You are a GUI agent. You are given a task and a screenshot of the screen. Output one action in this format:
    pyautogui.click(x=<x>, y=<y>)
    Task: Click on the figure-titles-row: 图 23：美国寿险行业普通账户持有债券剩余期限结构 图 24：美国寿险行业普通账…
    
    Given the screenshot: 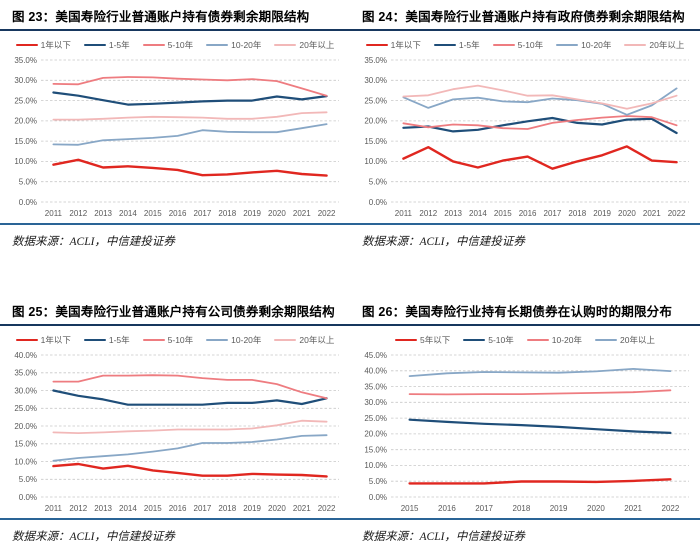 What is the action you would take?
    pyautogui.click(x=350, y=14)
    